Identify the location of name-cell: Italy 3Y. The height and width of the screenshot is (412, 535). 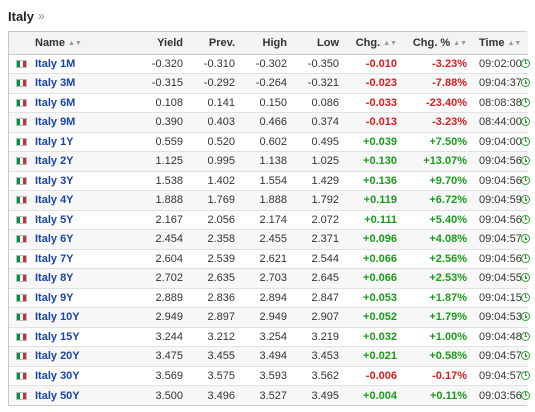
(63, 181).